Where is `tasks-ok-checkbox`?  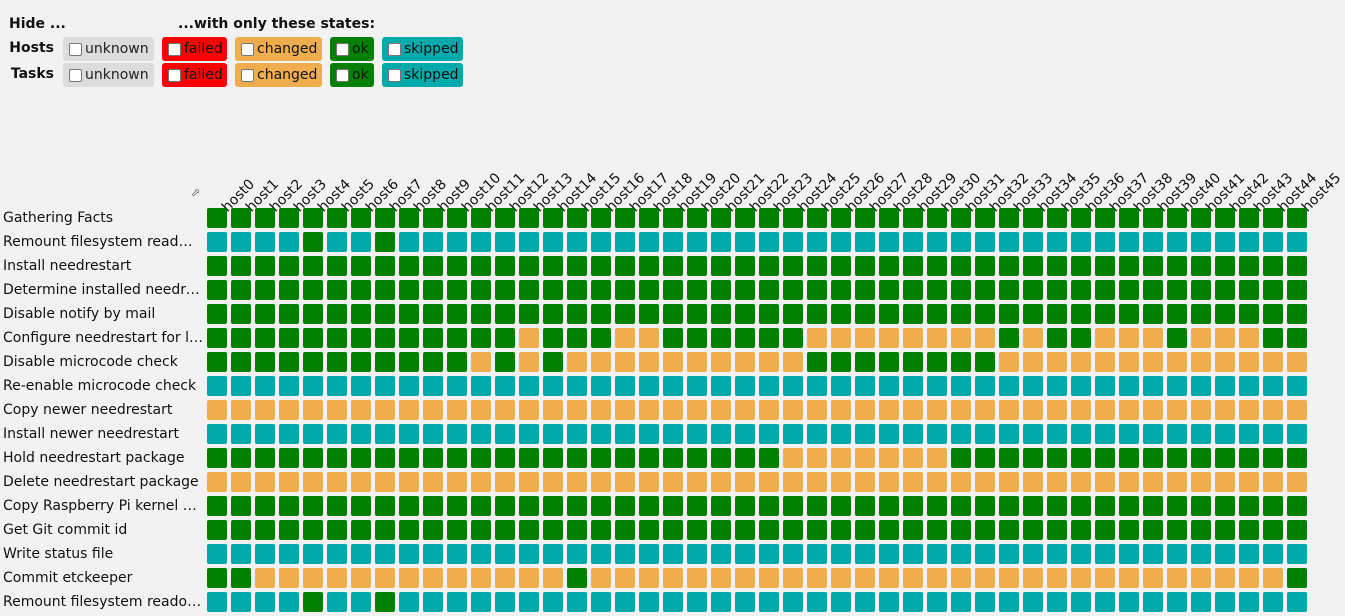
tasks-ok-checkbox is located at coordinates (342, 75).